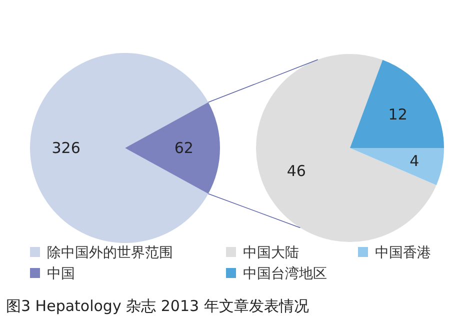  I want to click on legend-item: 中国, so click(52, 274).